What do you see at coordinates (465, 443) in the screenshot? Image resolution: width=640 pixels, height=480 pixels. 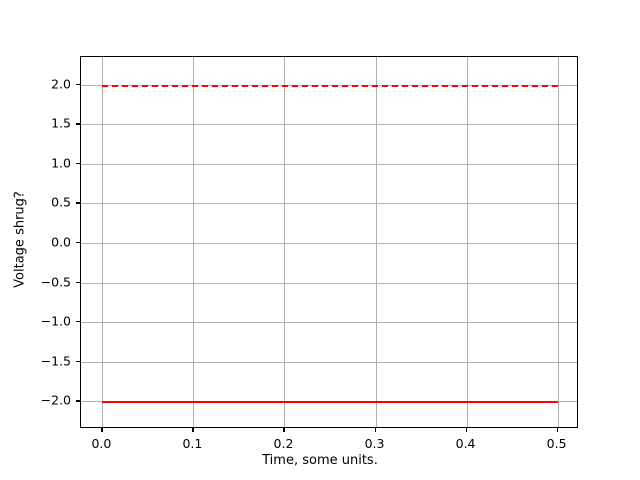 I see `x-tick-label: 0.4` at bounding box center [465, 443].